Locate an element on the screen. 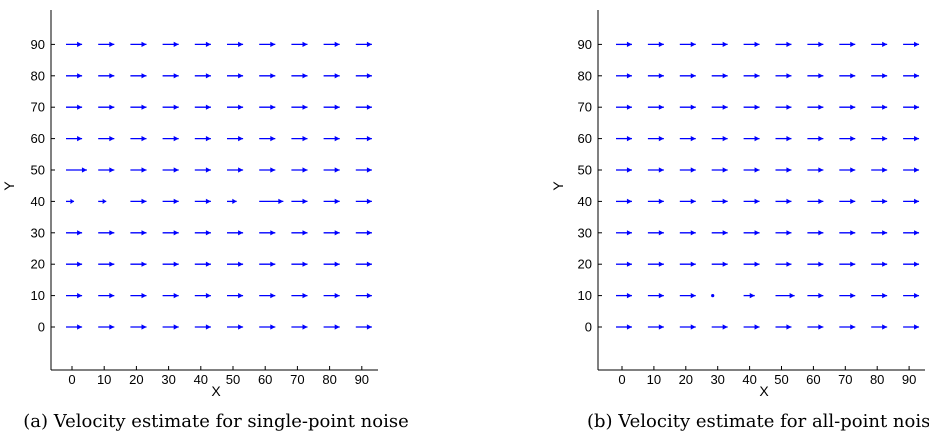 This screenshot has width=929, height=437. x-tick-label: 70 is located at coordinates (297, 379).